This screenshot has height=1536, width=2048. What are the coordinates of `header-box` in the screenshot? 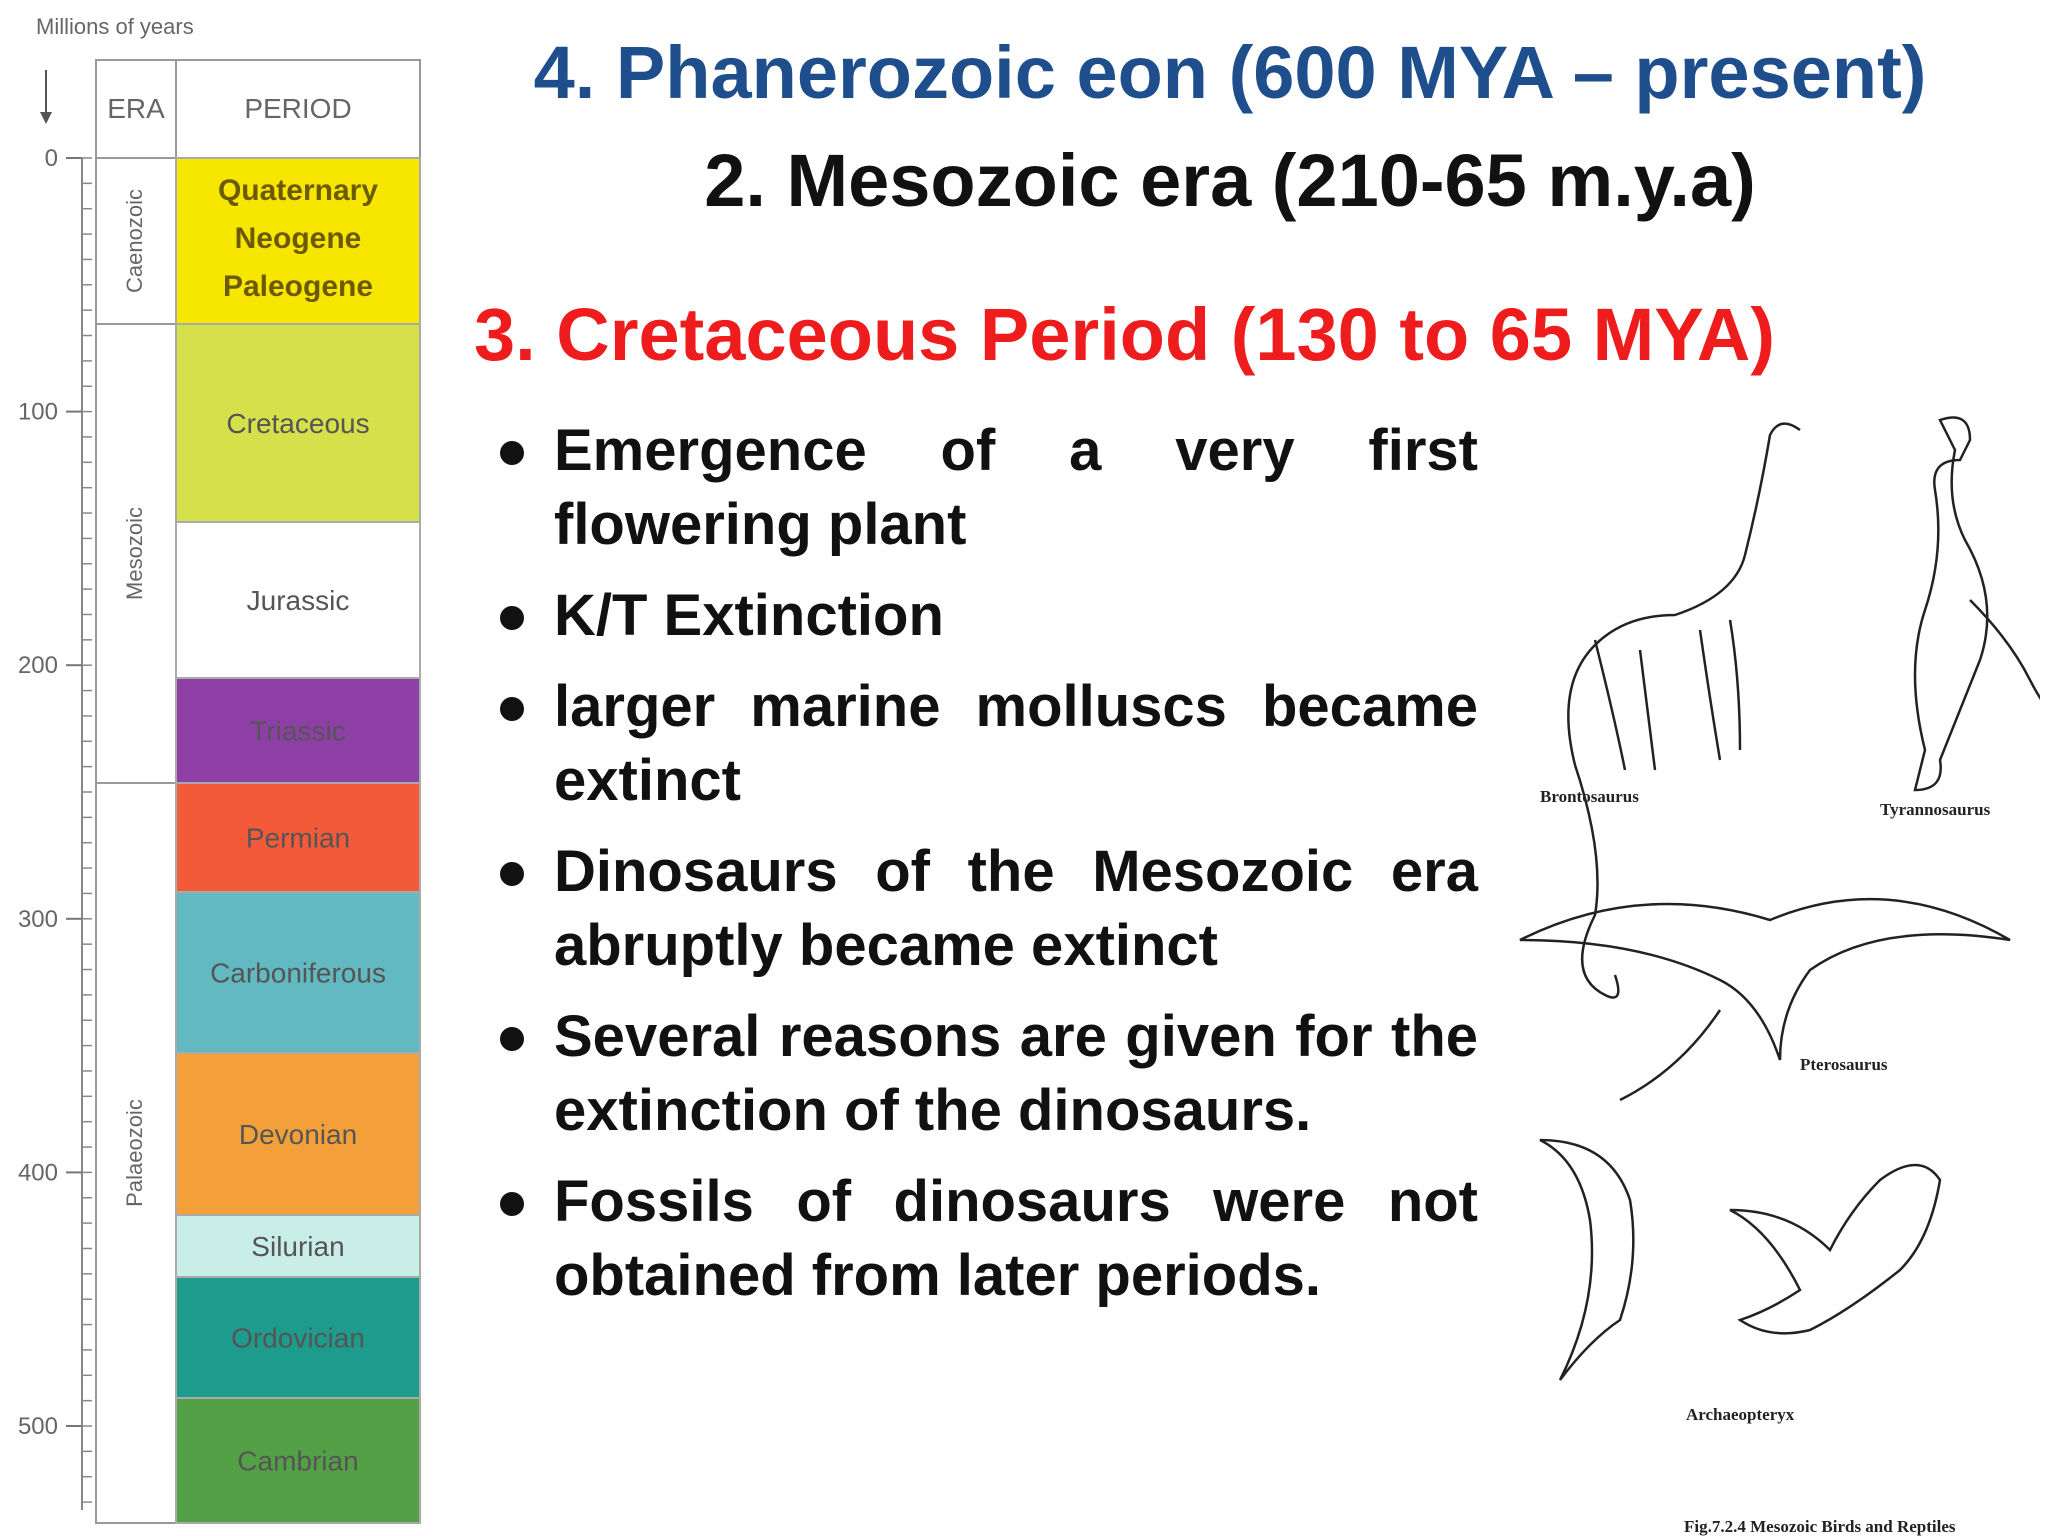 It's located at (258, 109).